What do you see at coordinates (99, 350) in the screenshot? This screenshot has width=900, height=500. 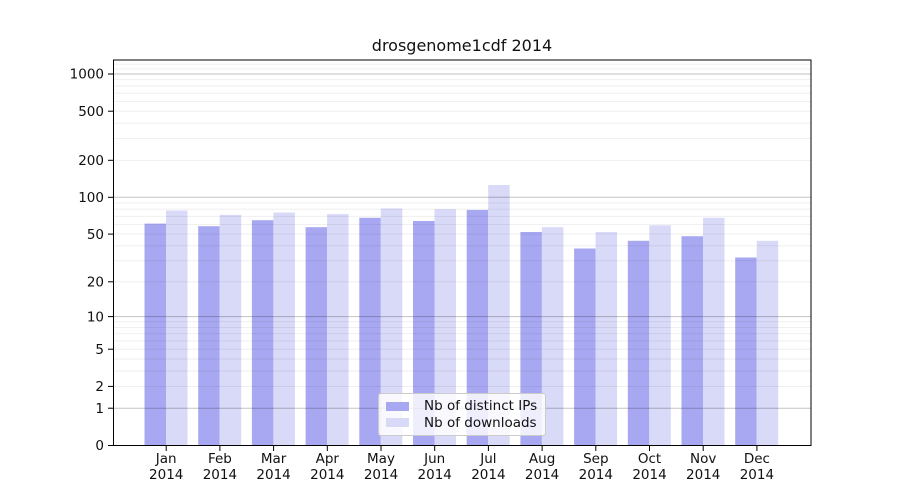 I see `y-tick-label: 5` at bounding box center [99, 350].